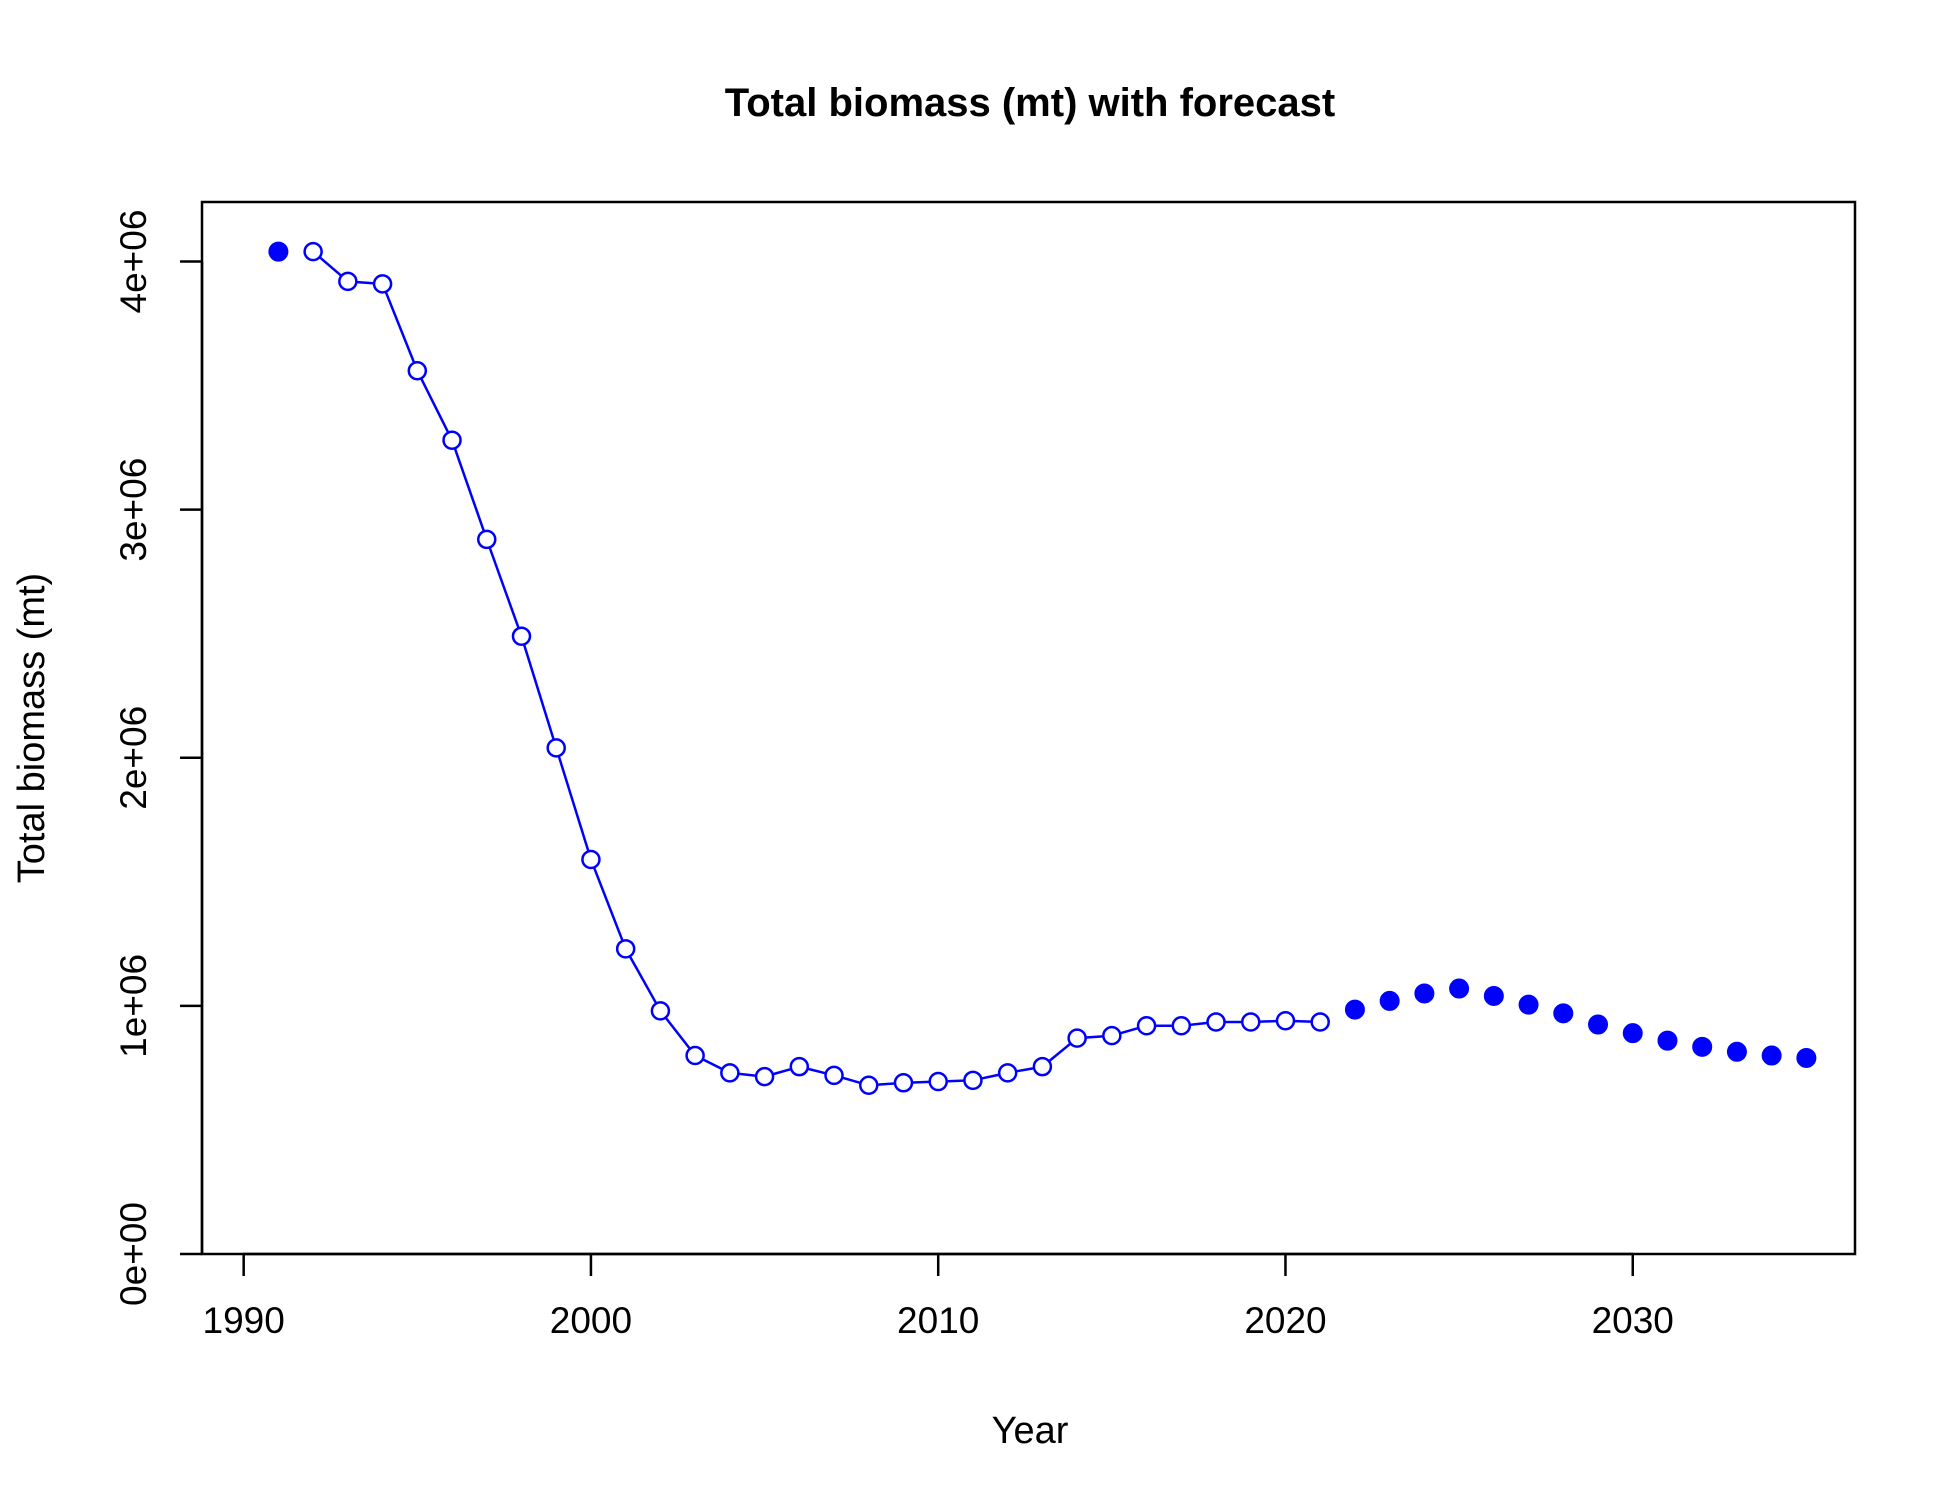 Image resolution: width=1950 pixels, height=1500 pixels. What do you see at coordinates (133, 262) in the screenshot?
I see `y-tick-label: 4e+06` at bounding box center [133, 262].